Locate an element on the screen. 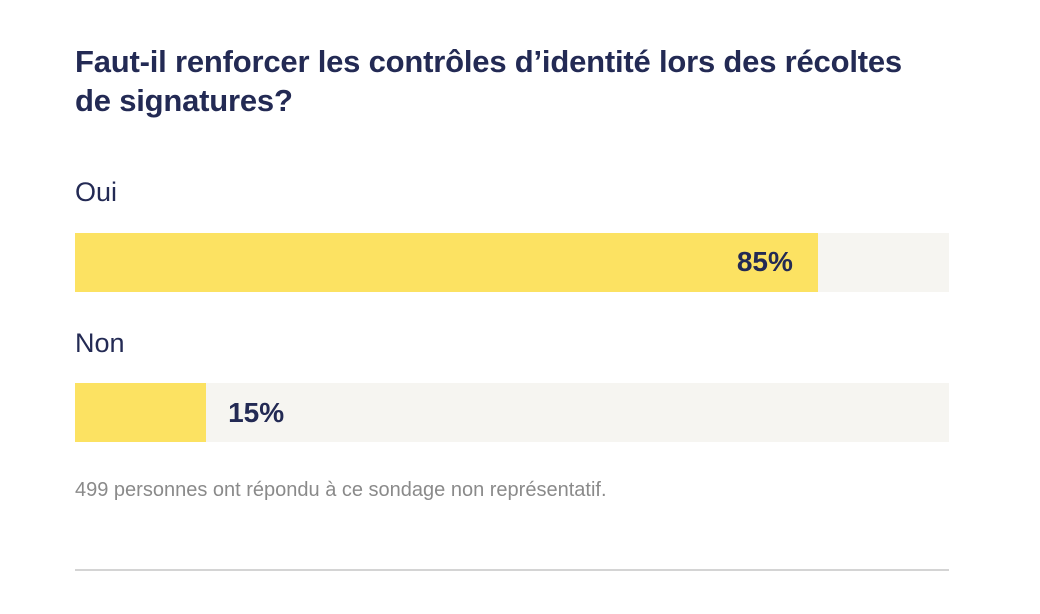 The height and width of the screenshot is (614, 1040). bar-track-non: 15% is located at coordinates (512, 413).